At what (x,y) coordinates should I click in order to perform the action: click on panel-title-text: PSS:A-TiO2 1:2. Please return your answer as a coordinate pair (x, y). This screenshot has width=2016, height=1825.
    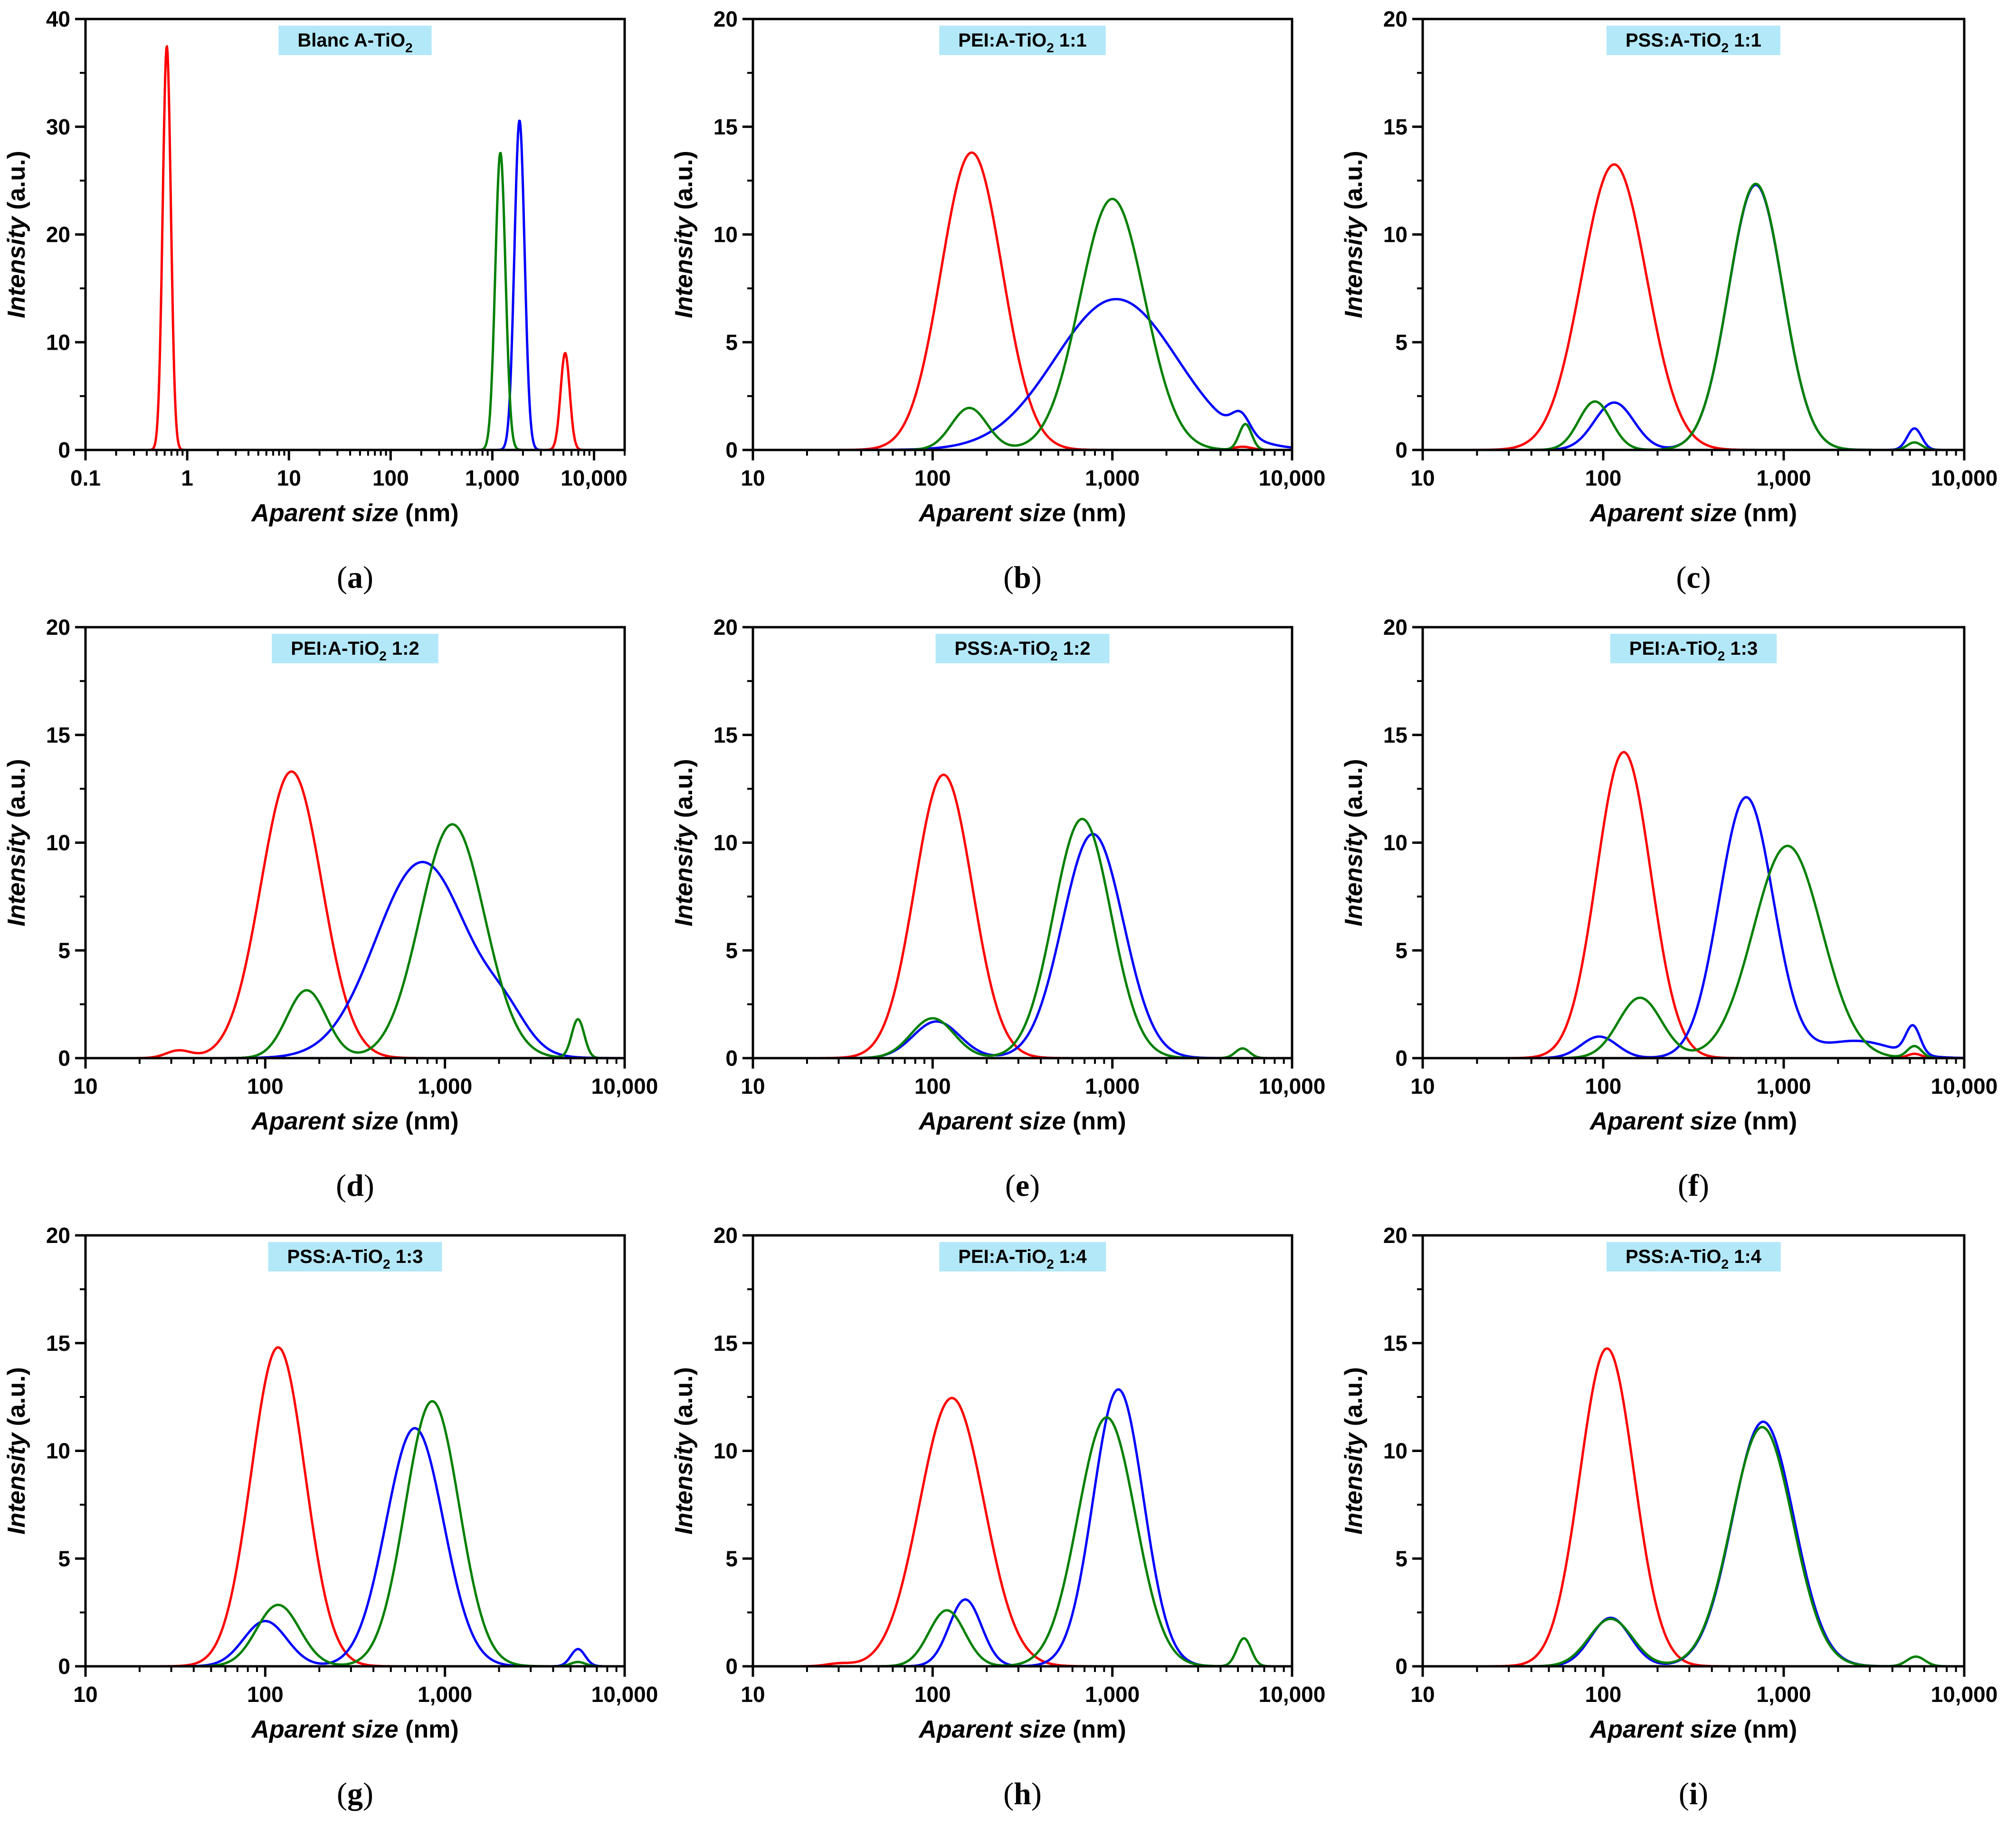
    Looking at the image, I should click on (1022, 650).